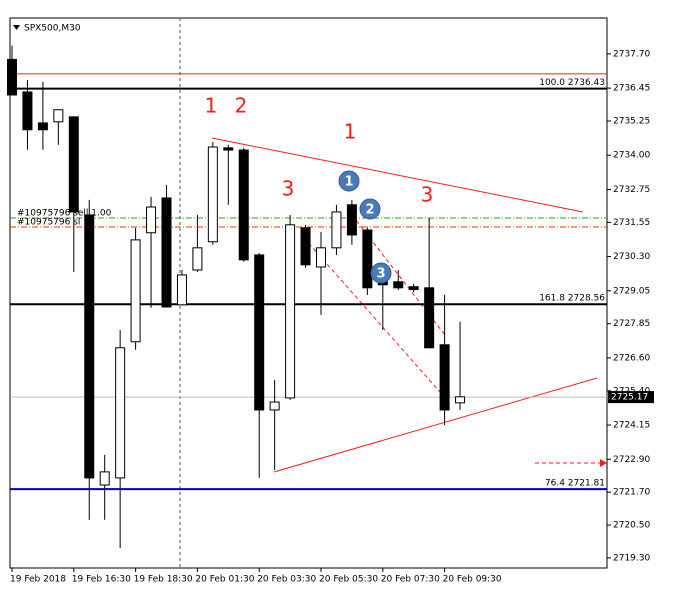 This screenshot has width=674, height=604. Describe the element at coordinates (631, 358) in the screenshot. I see `y-tick-label: 2726.60` at that location.